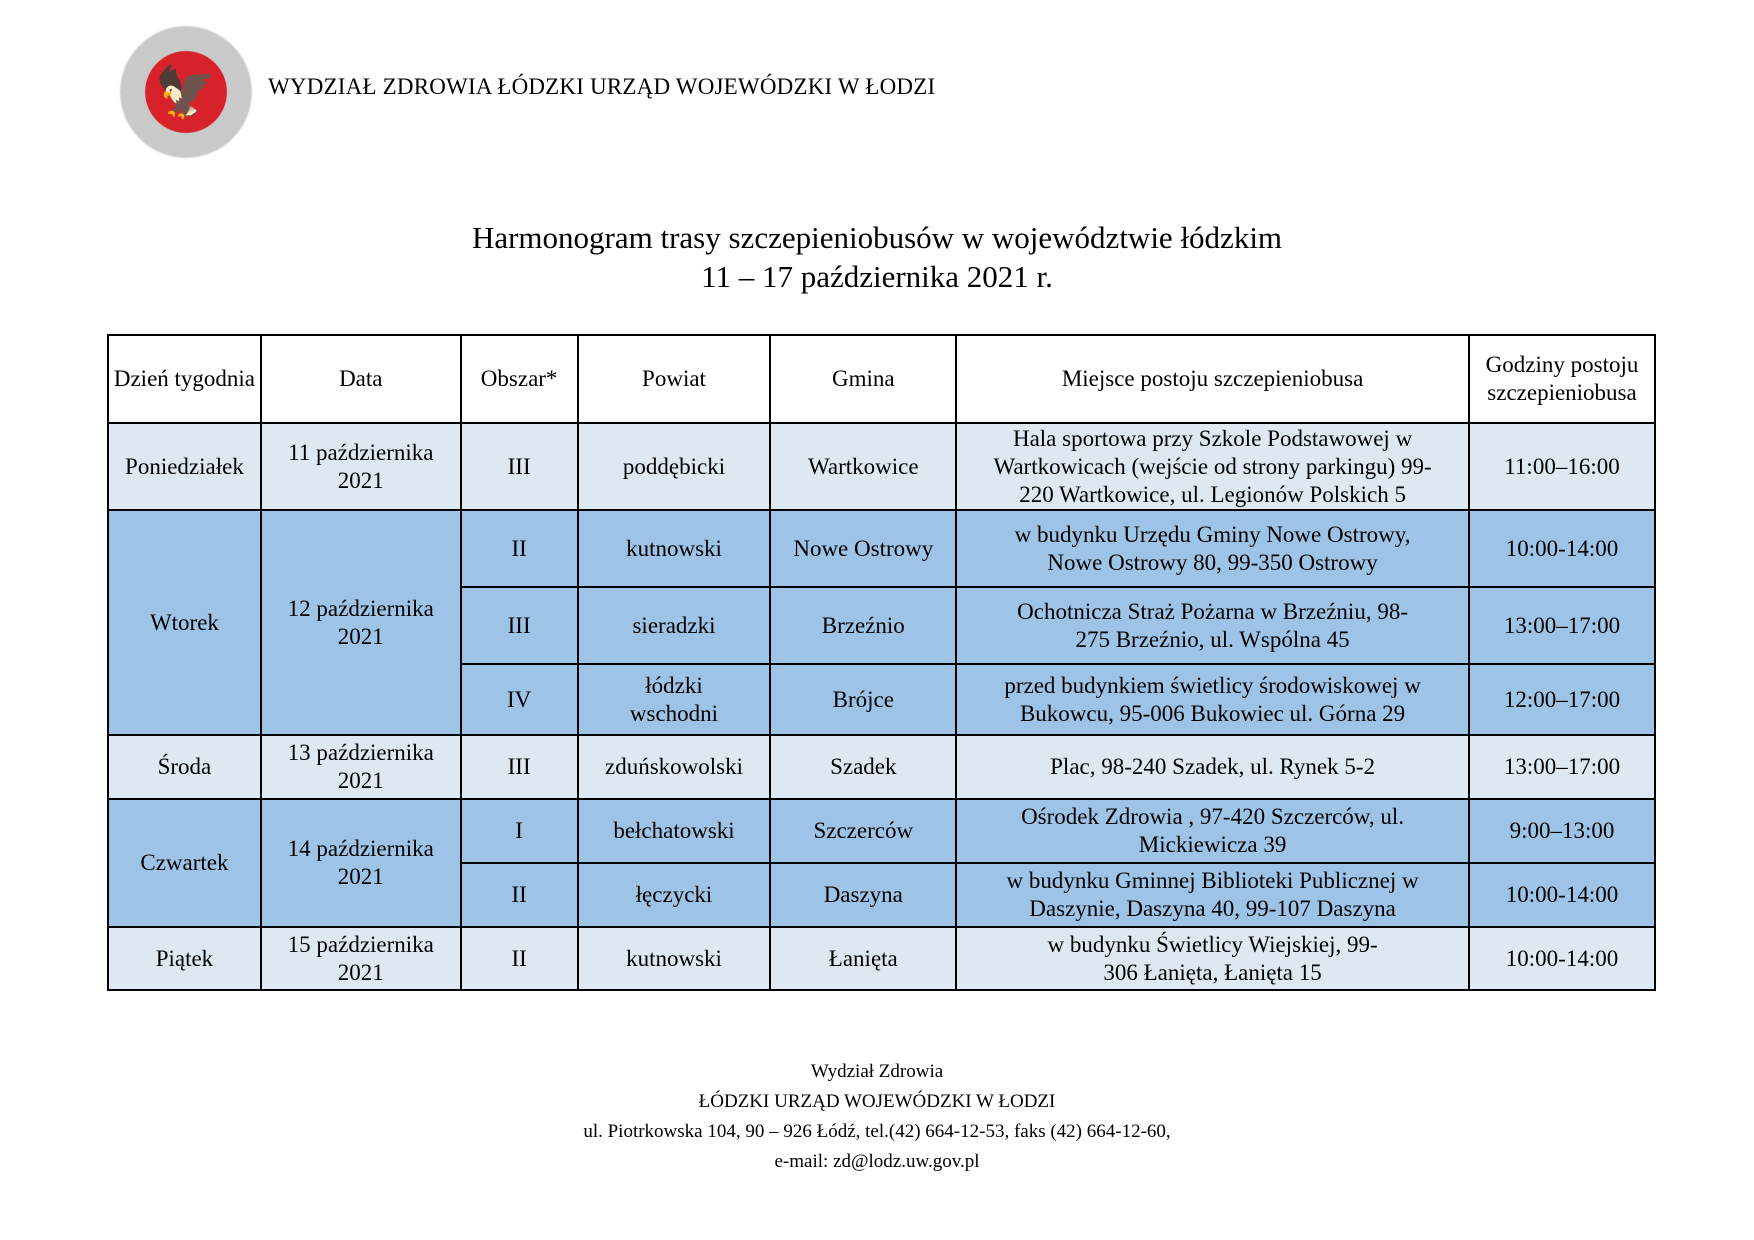 Image resolution: width=1754 pixels, height=1240 pixels. I want to click on header-powiat: Powiat, so click(674, 379).